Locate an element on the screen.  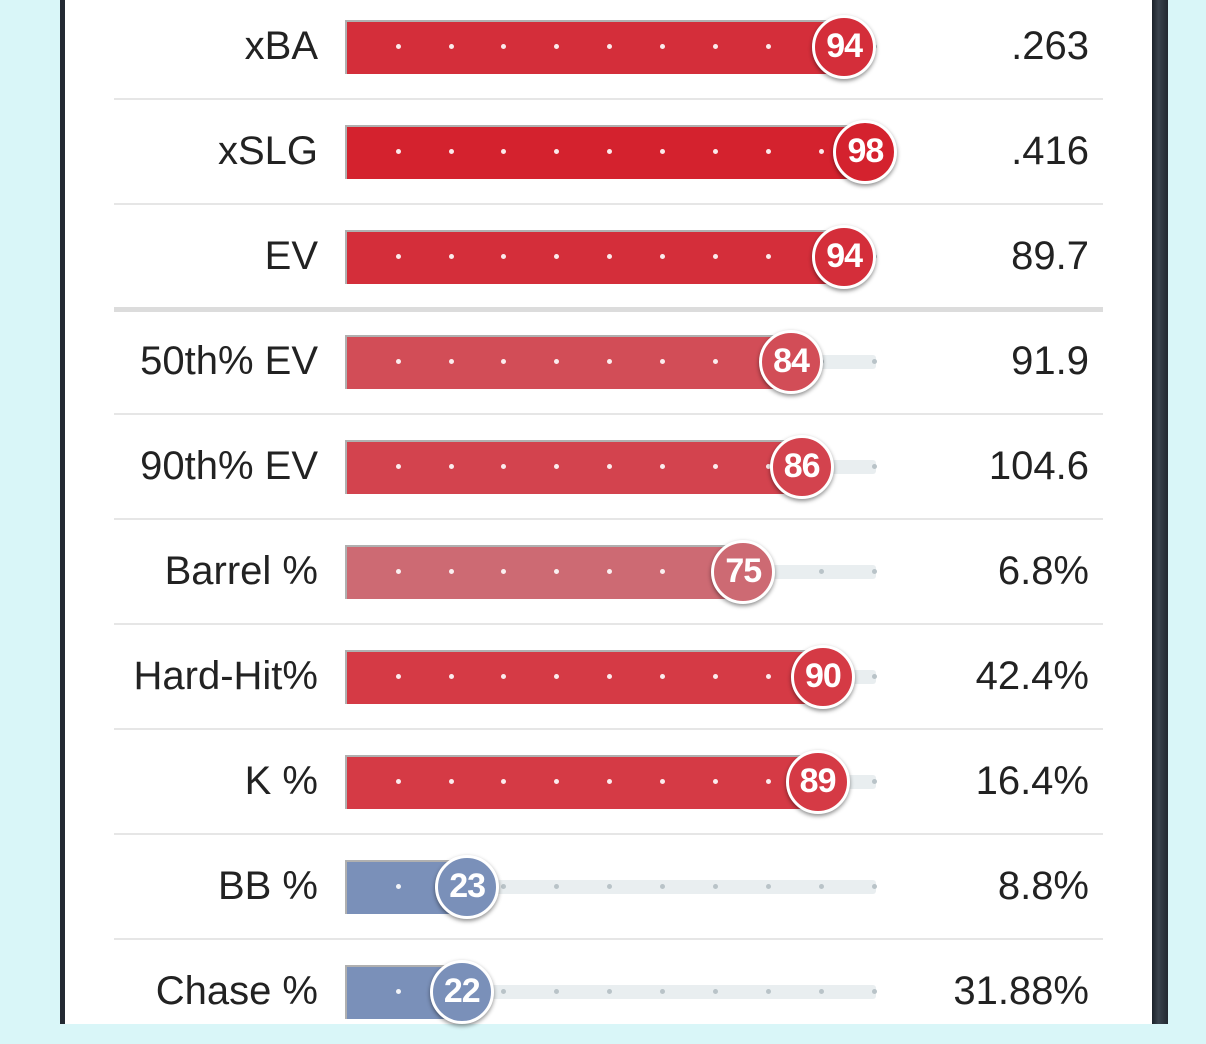
stat-value: 6.8% is located at coordinates (1043, 571).